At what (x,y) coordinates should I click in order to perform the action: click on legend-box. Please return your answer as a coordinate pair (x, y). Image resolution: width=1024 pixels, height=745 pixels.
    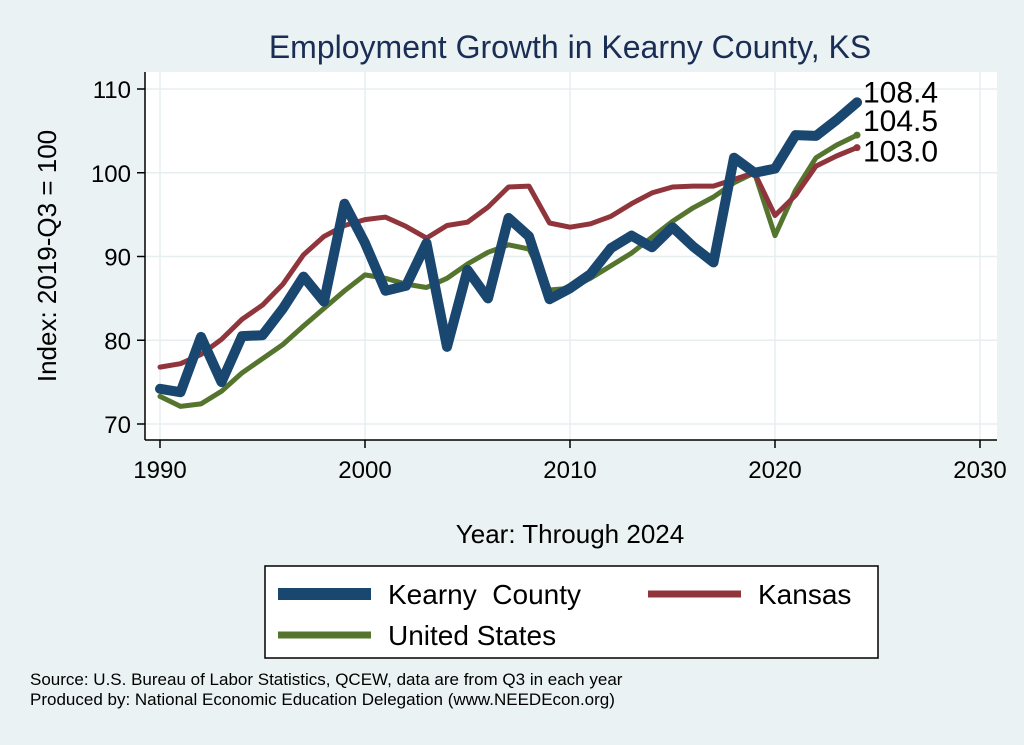
    Looking at the image, I should click on (571, 612).